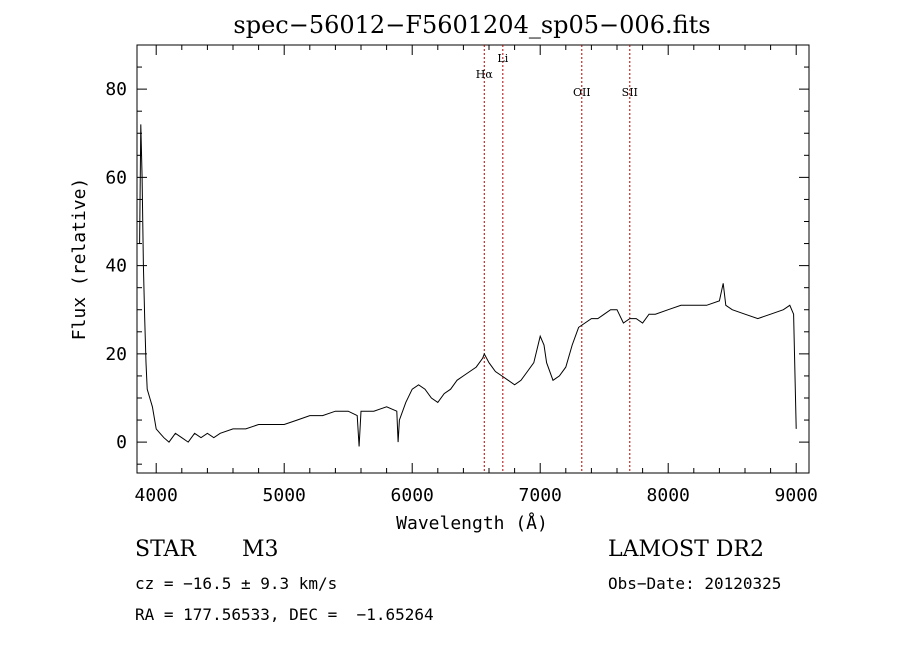  What do you see at coordinates (121, 442) in the screenshot?
I see `y-tick-label: 0` at bounding box center [121, 442].